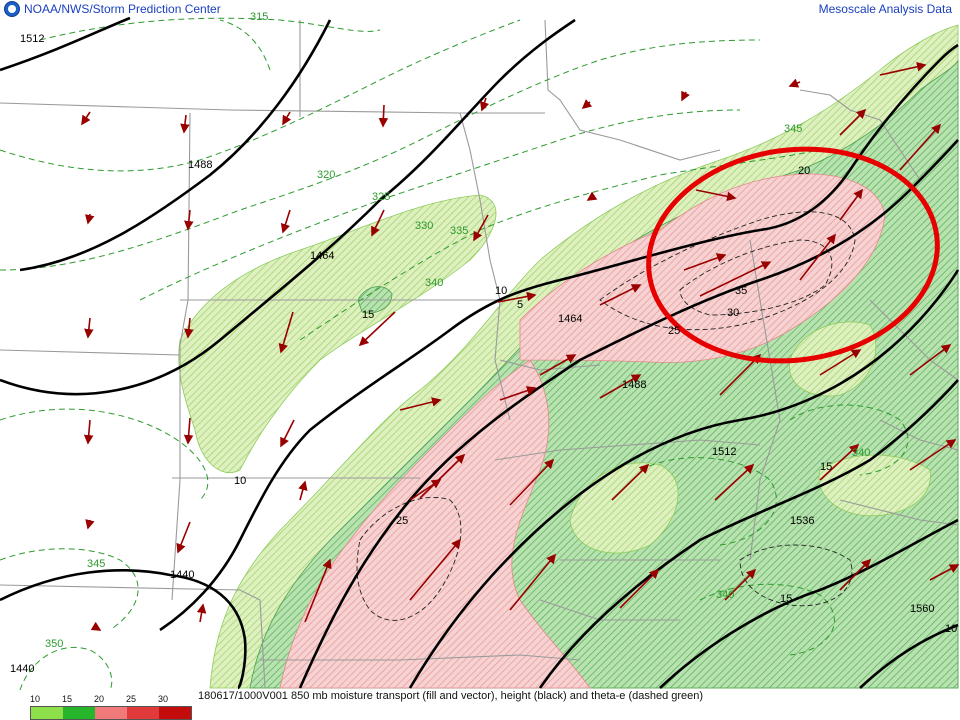 This screenshot has width=960, height=720. What do you see at coordinates (802, 521) in the screenshot?
I see `height-label: 1536` at bounding box center [802, 521].